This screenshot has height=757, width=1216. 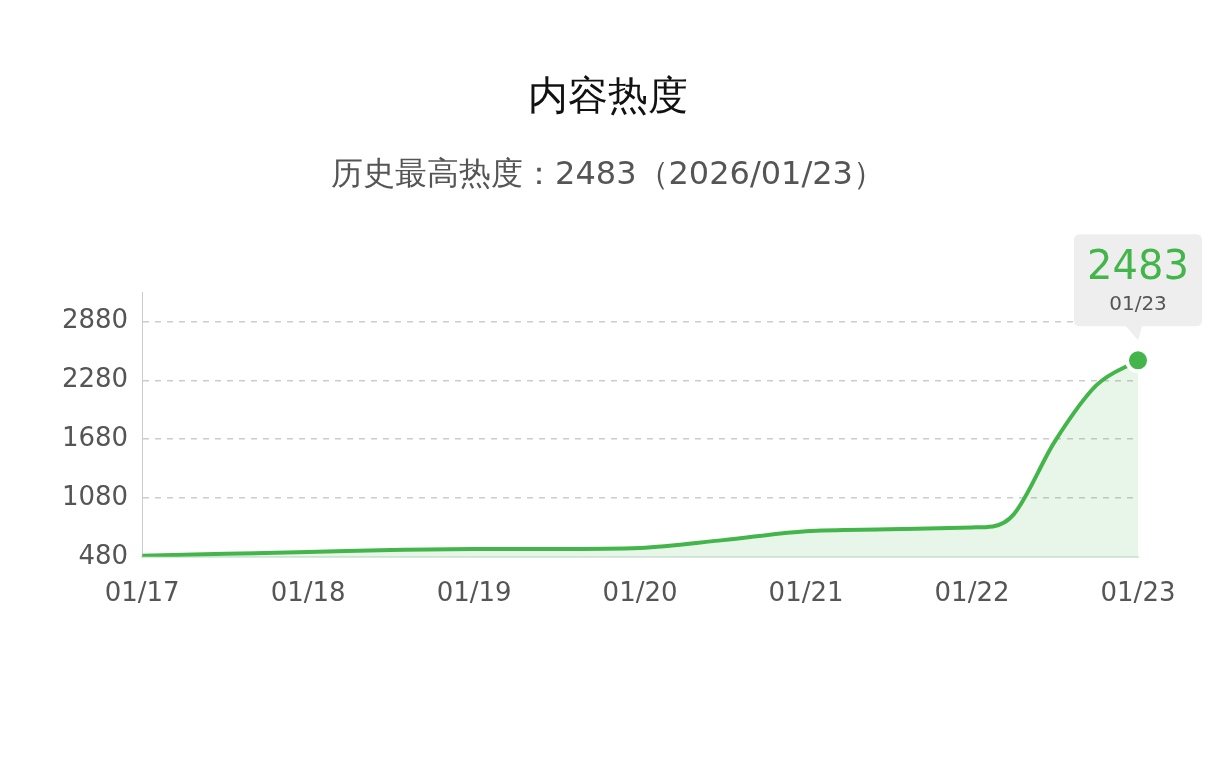 I want to click on x-tick-label: 01/23, so click(x=1138, y=592).